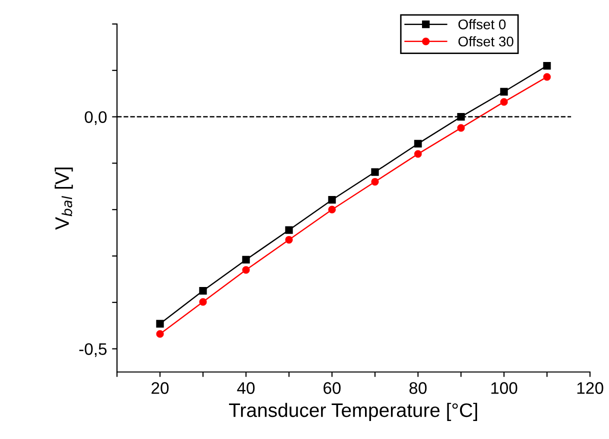 This screenshot has height=439, width=609. I want to click on legend-label: Offset 0, so click(482, 24).